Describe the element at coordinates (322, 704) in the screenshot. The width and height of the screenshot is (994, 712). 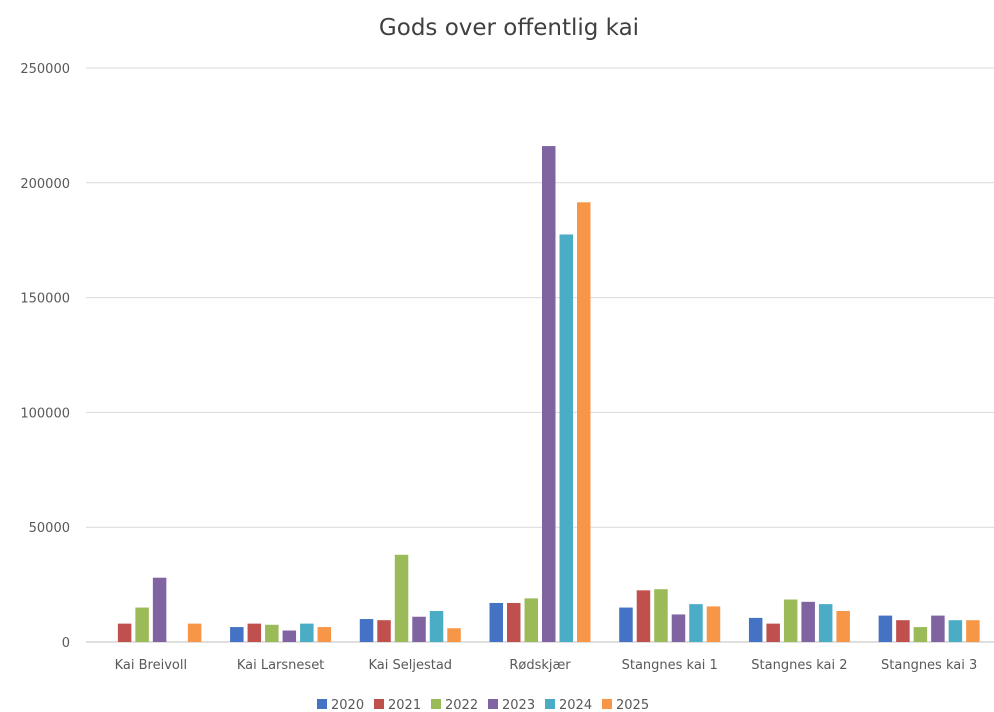
I see `legend-swatch-2020` at that location.